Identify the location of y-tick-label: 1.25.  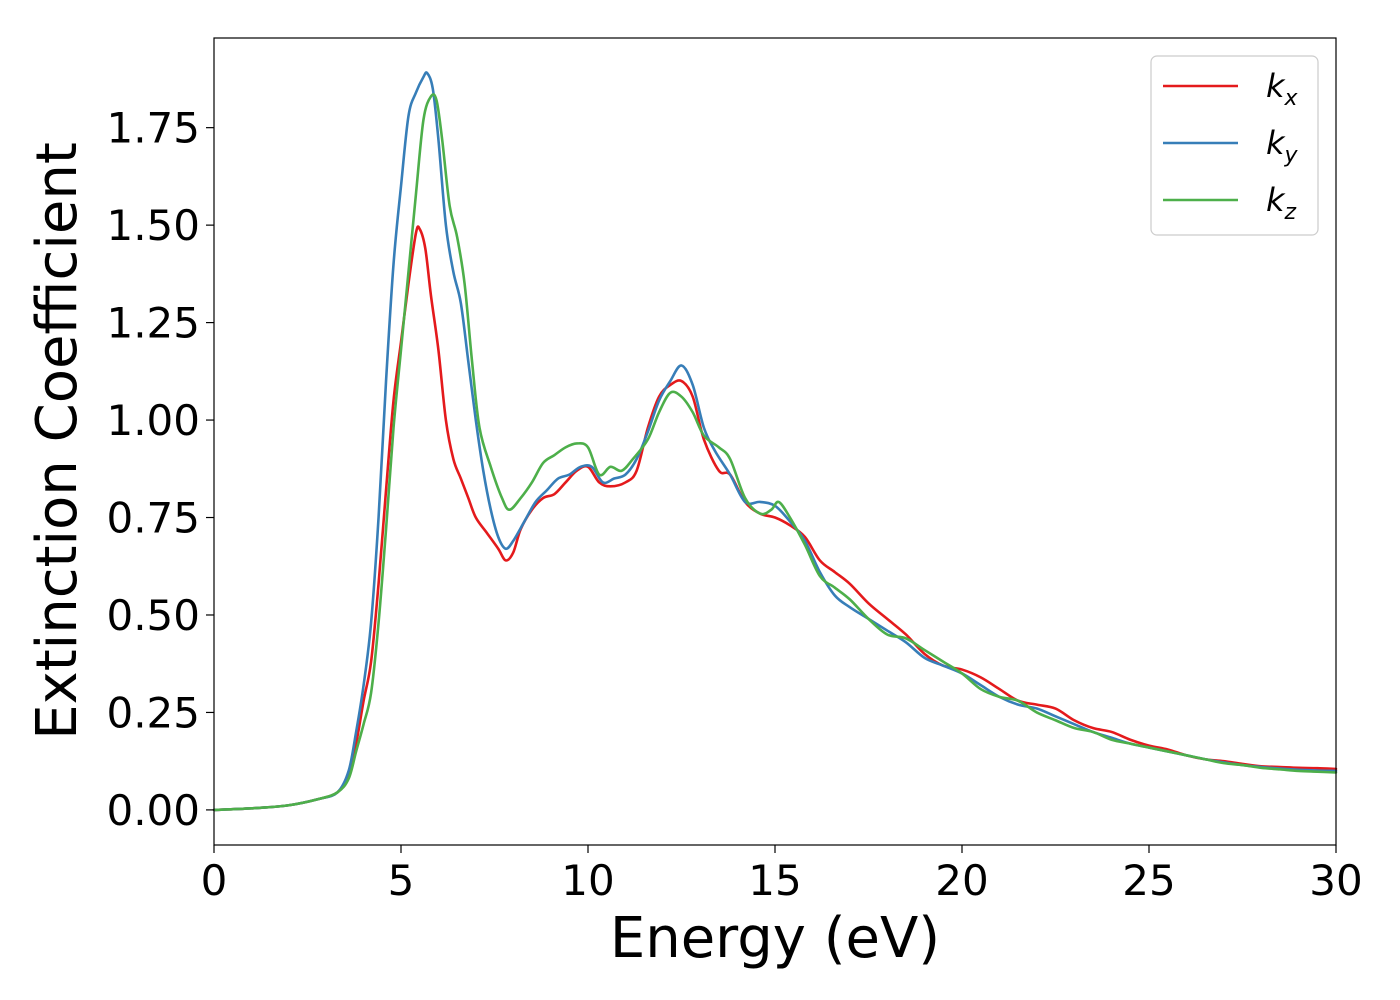
(153, 323).